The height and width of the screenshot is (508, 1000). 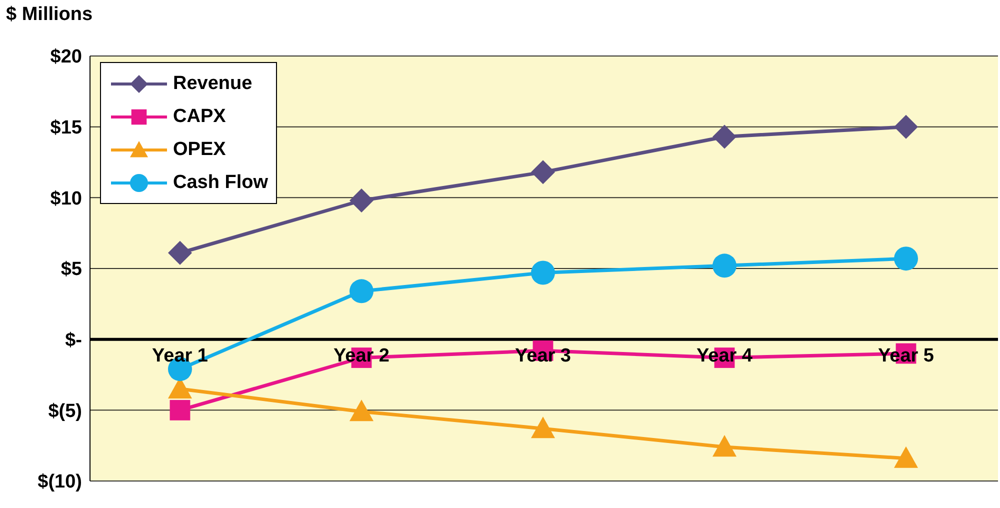 What do you see at coordinates (66, 57) in the screenshot?
I see `y-tick-label: $20` at bounding box center [66, 57].